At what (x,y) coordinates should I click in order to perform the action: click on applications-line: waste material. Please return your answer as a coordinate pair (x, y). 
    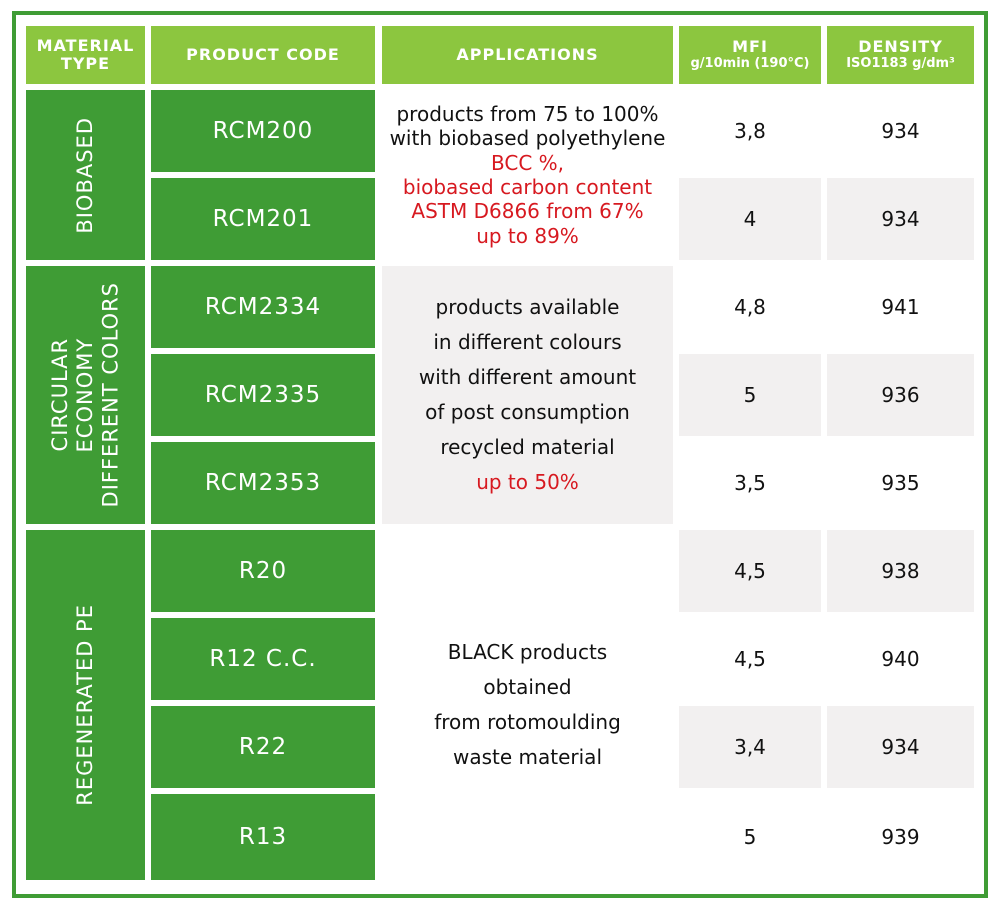
    Looking at the image, I should click on (527, 757).